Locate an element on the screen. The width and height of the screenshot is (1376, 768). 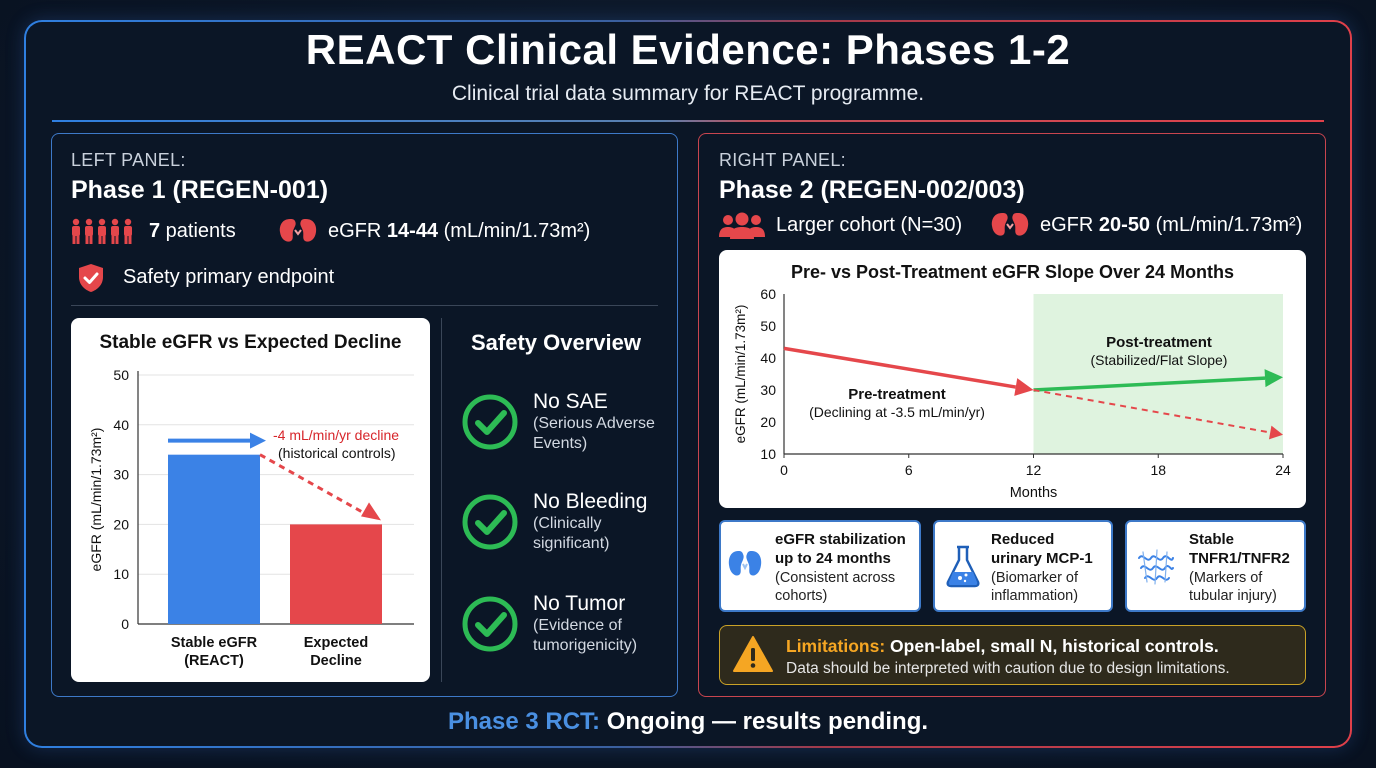
x-tick-label: Expected is located at coordinates (336, 643).